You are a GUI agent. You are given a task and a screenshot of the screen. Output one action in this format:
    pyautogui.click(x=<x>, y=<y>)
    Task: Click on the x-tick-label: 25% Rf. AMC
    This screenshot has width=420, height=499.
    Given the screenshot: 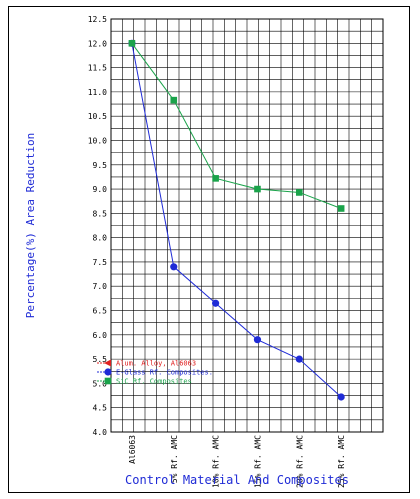 What is the action you would take?
    pyautogui.click(x=341, y=461)
    